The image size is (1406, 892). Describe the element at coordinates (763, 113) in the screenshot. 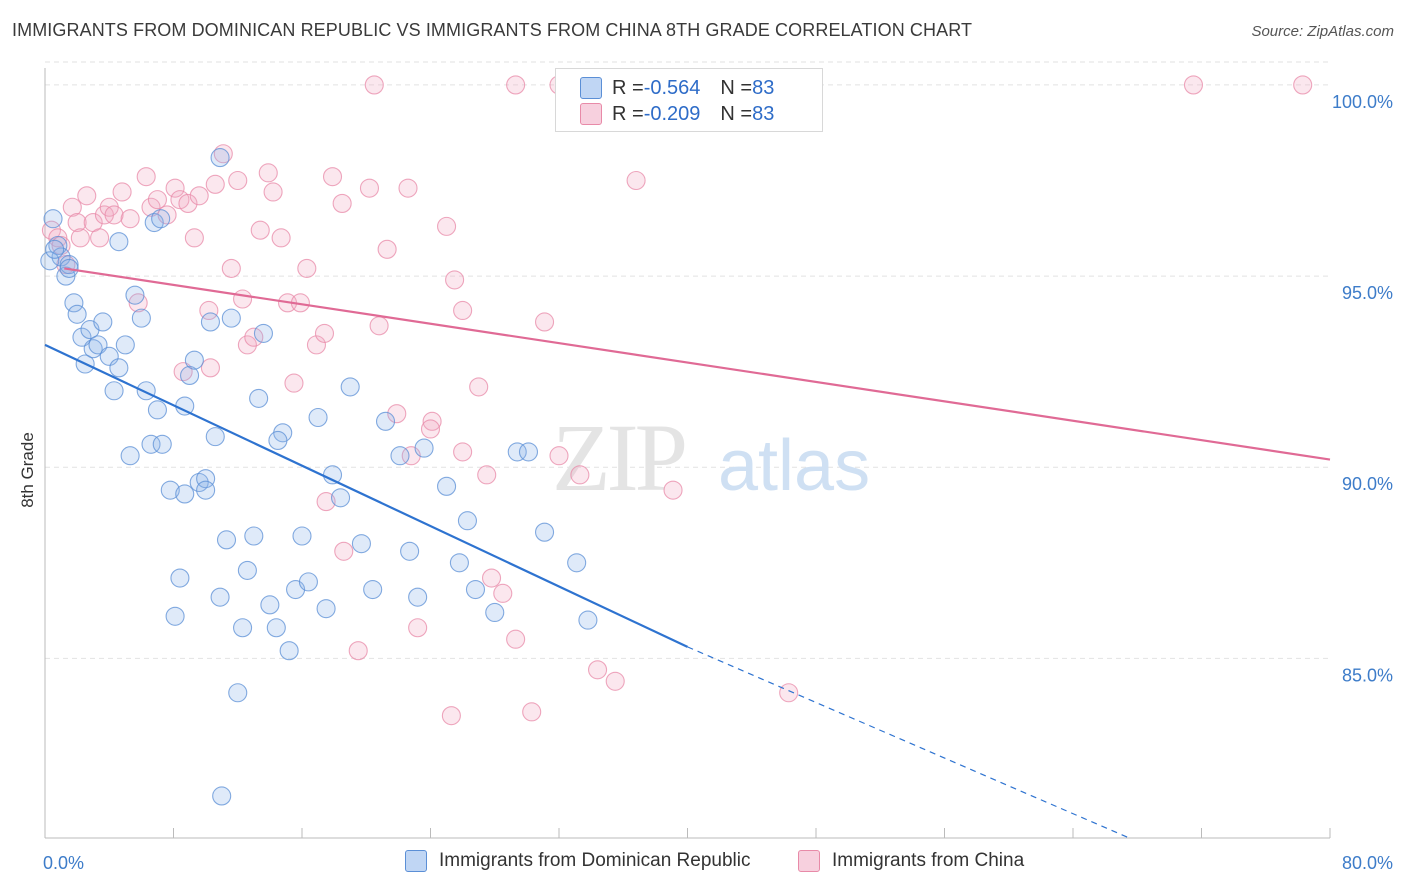

I see `n-value-china: 83` at that location.